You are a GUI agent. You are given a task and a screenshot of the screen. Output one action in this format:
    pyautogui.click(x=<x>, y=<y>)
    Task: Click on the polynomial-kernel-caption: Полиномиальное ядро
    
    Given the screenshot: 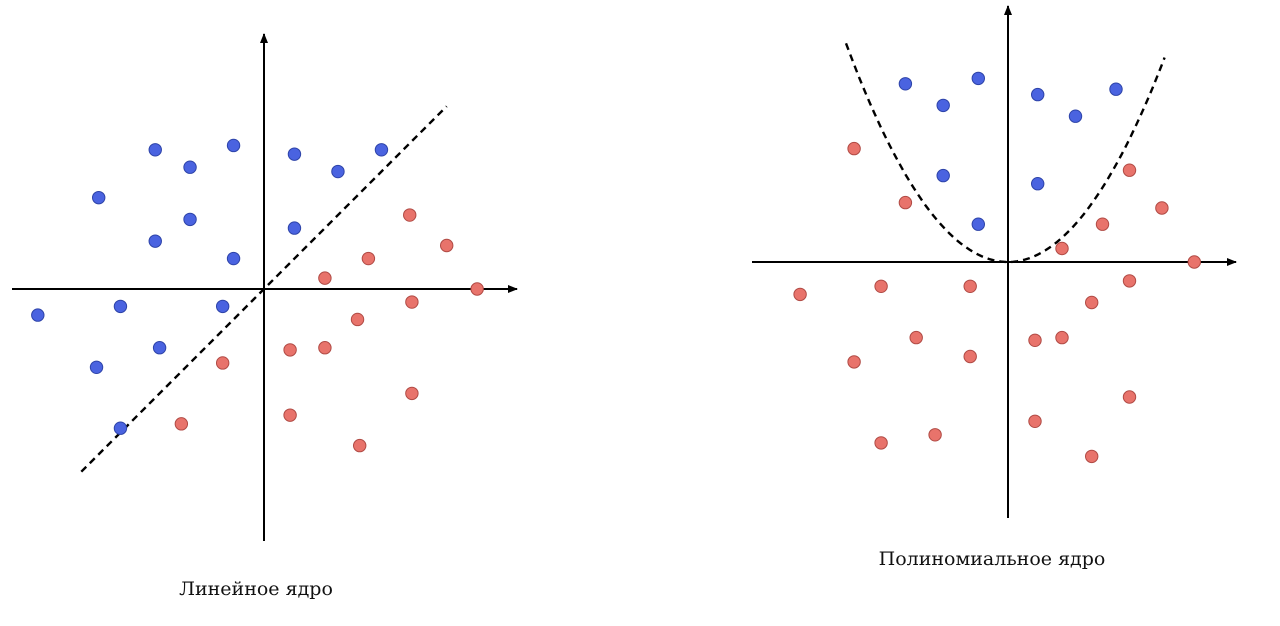 What is the action you would take?
    pyautogui.click(x=992, y=559)
    